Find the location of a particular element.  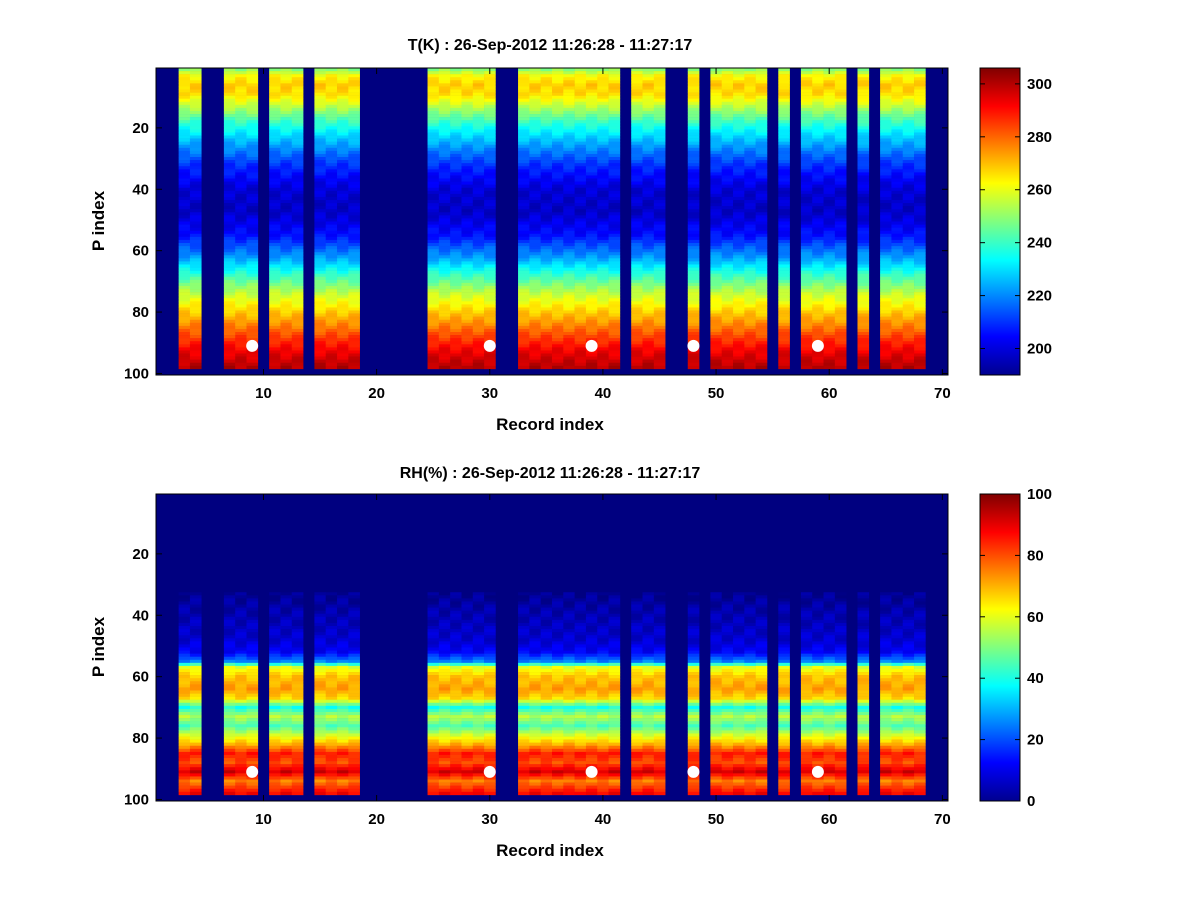

y-axis-label: P index is located at coordinates (98, 220).